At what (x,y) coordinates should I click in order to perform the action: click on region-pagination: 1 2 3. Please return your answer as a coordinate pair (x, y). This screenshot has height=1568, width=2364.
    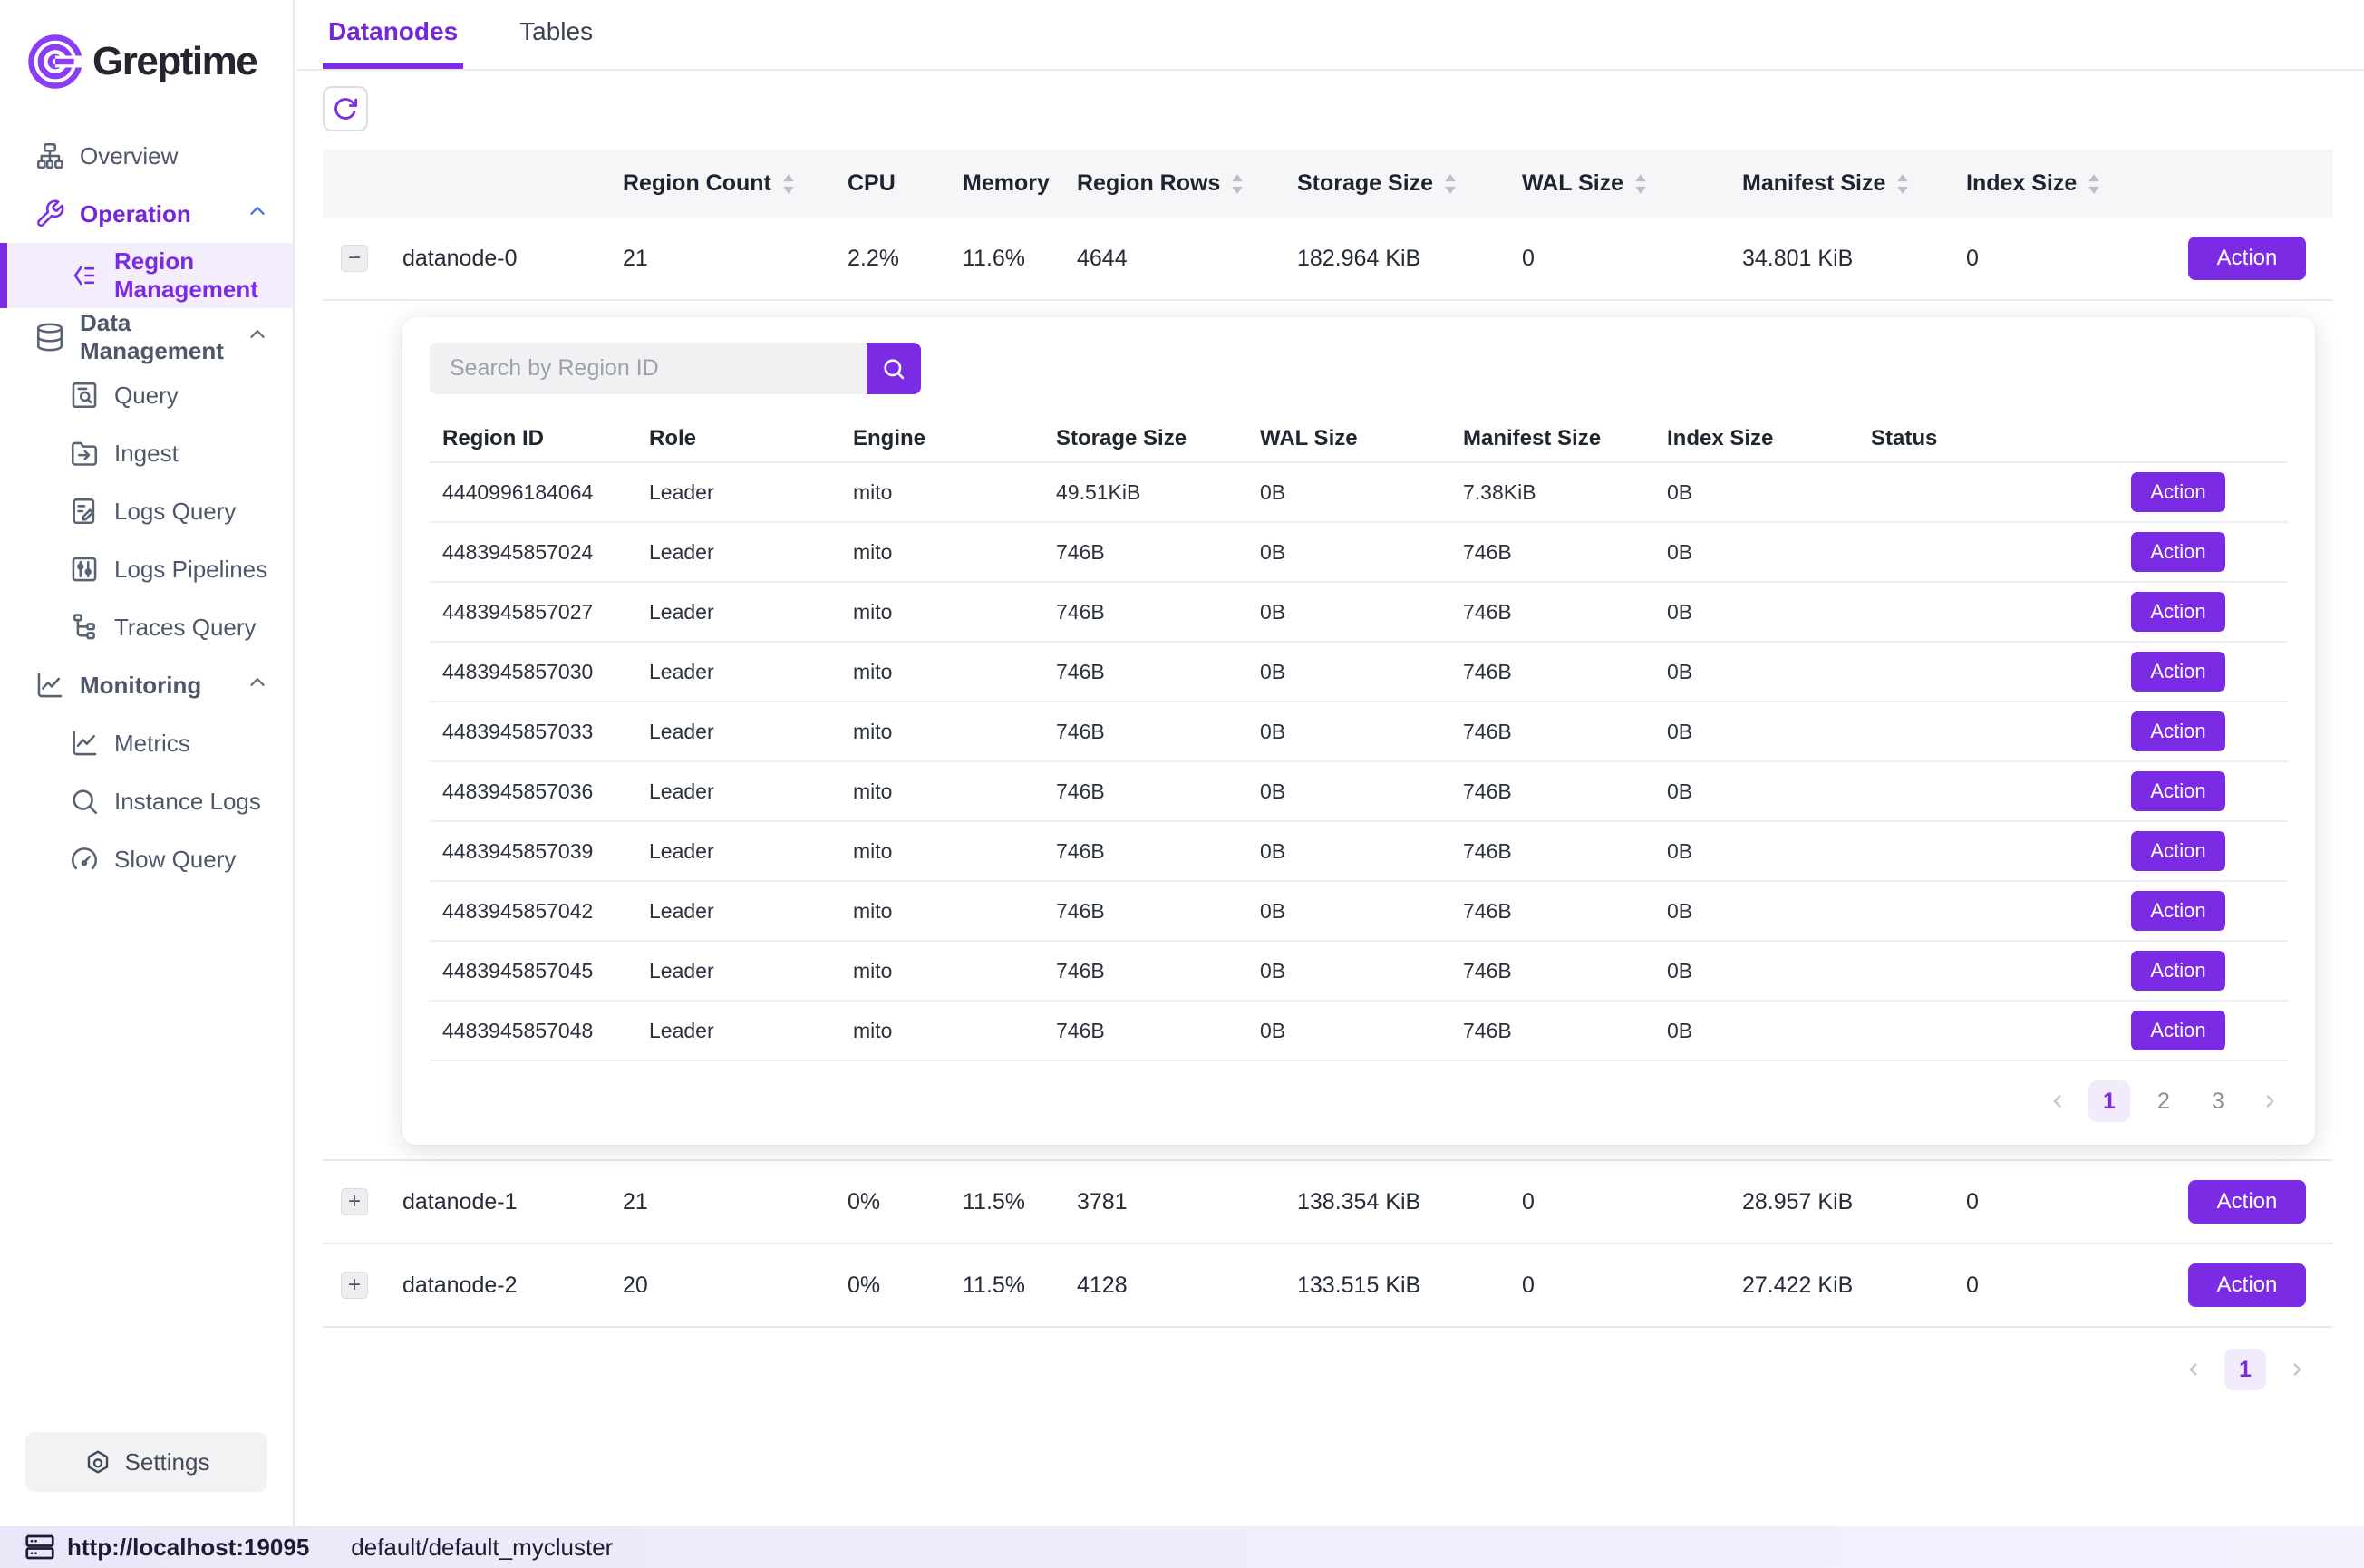
    Looking at the image, I should click on (1359, 1101).